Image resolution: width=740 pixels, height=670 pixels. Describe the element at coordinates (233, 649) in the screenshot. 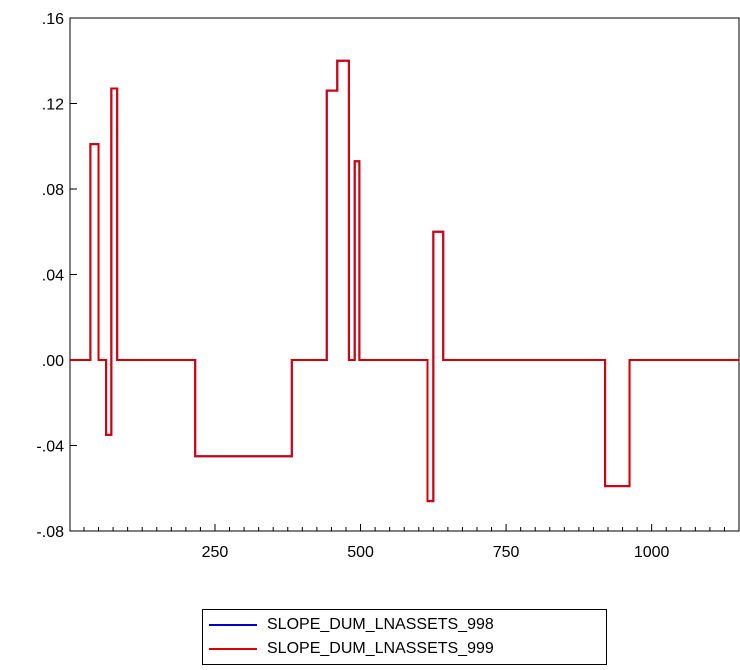

I see `legend-swatch-red` at that location.